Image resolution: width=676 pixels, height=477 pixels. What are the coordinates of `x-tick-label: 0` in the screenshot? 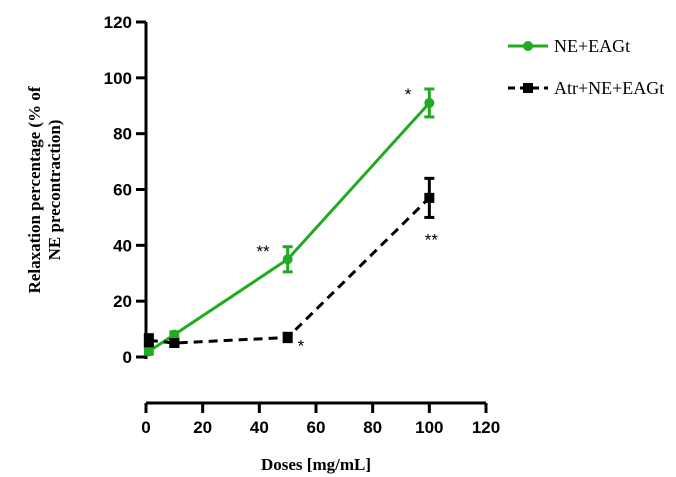 It's located at (145, 427).